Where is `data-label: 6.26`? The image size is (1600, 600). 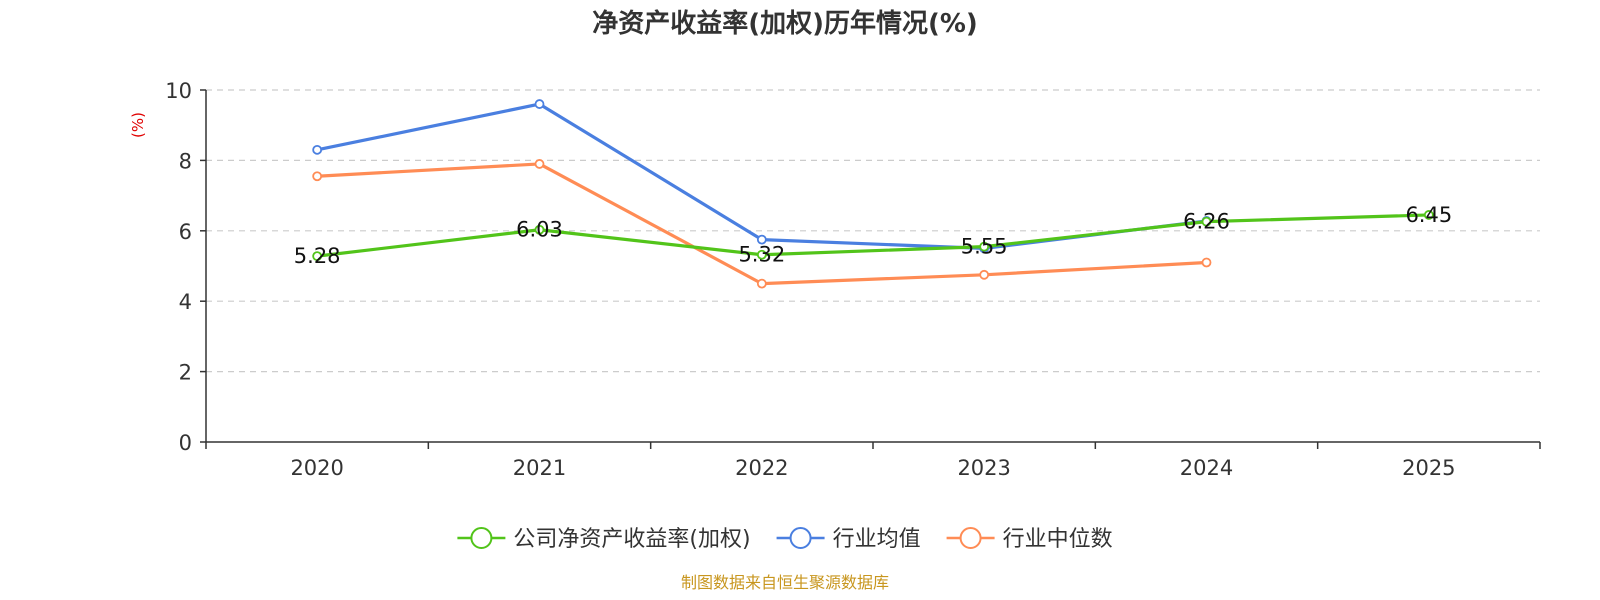
data-label: 6.26 is located at coordinates (1206, 222).